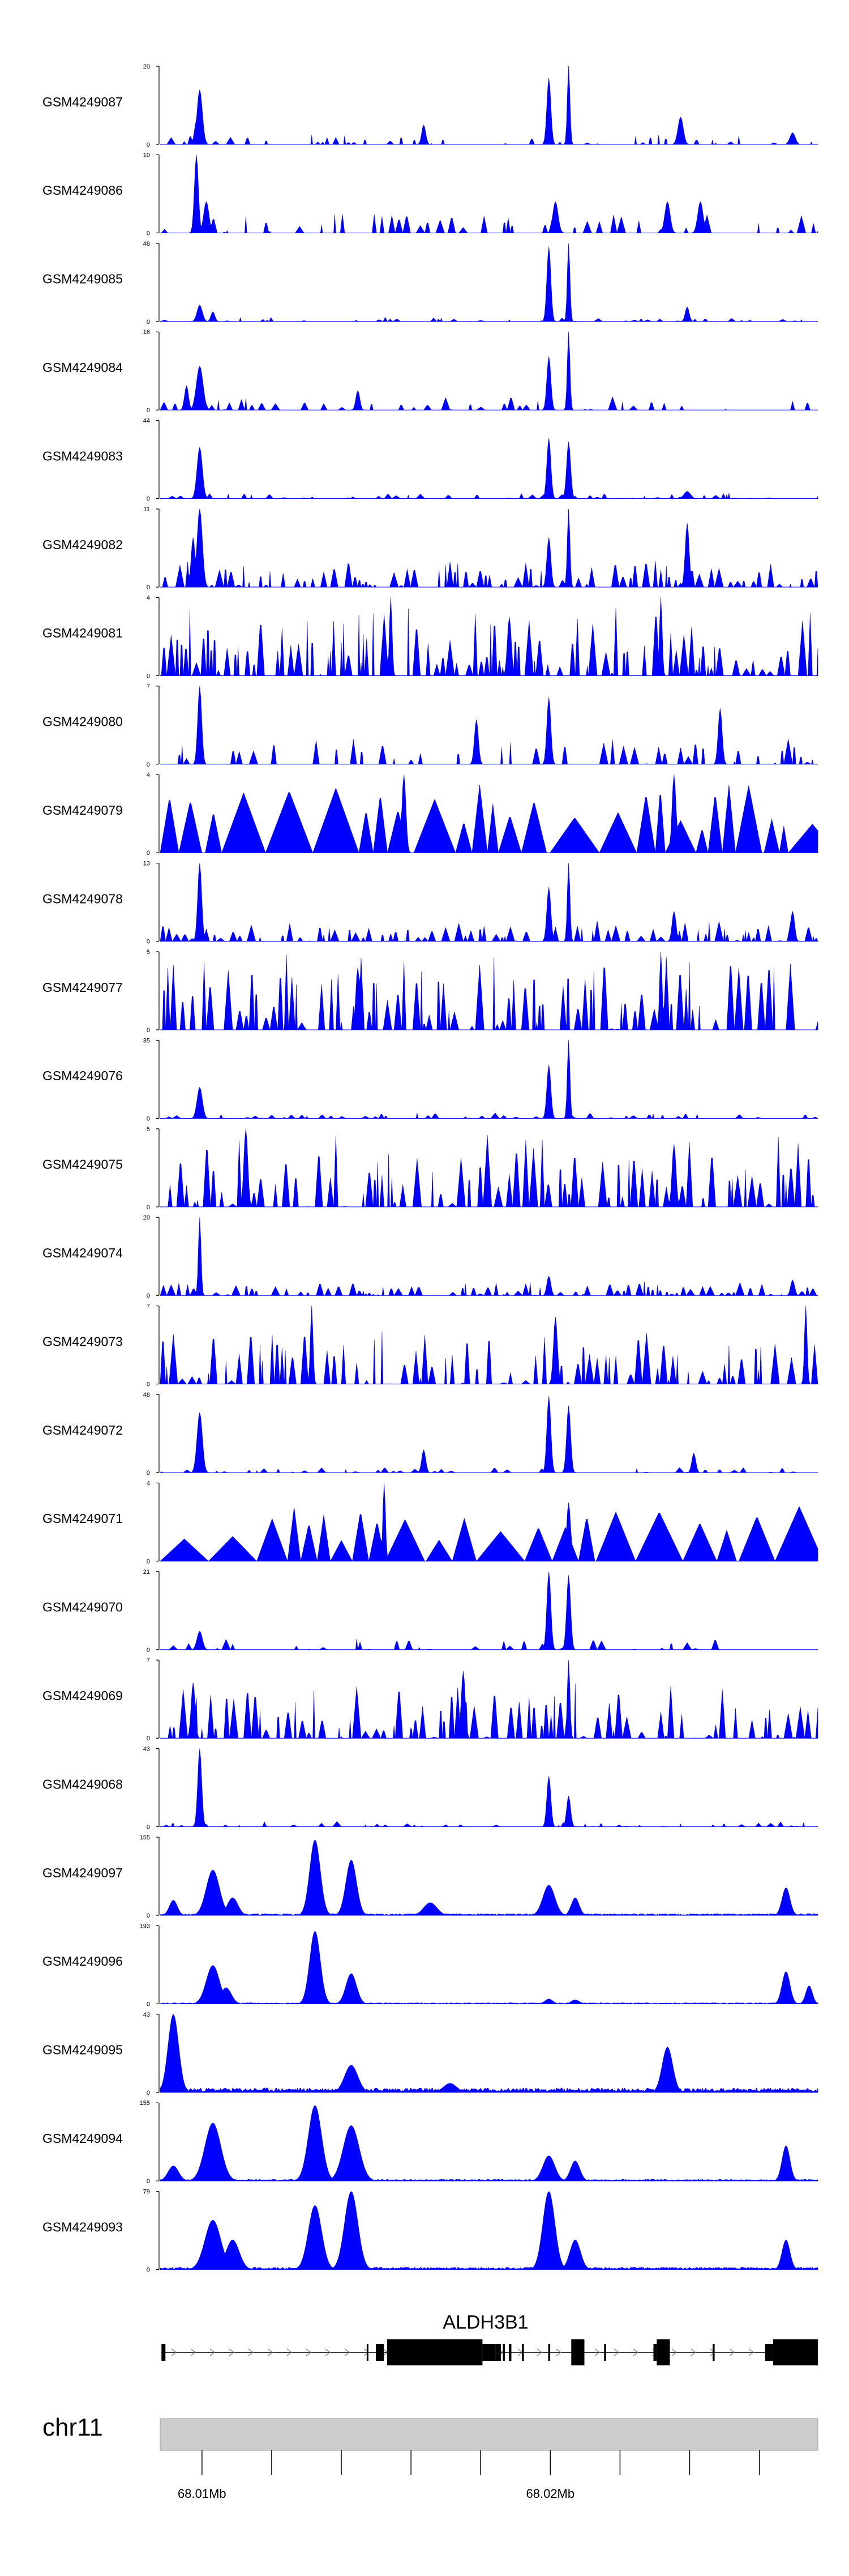 The height and width of the screenshot is (2576, 849). Describe the element at coordinates (430, 1876) in the screenshot. I see `track-GSM4249097: GSM4249097 155 0` at that location.